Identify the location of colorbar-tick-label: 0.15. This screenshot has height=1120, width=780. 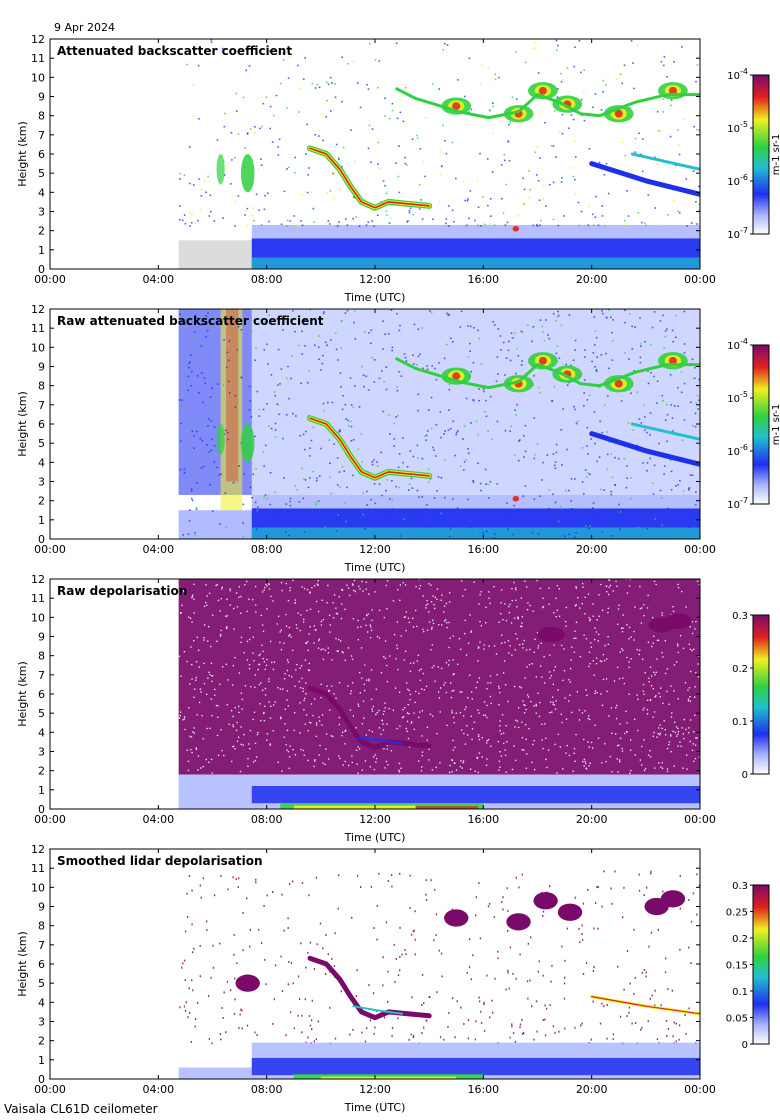
(737, 966).